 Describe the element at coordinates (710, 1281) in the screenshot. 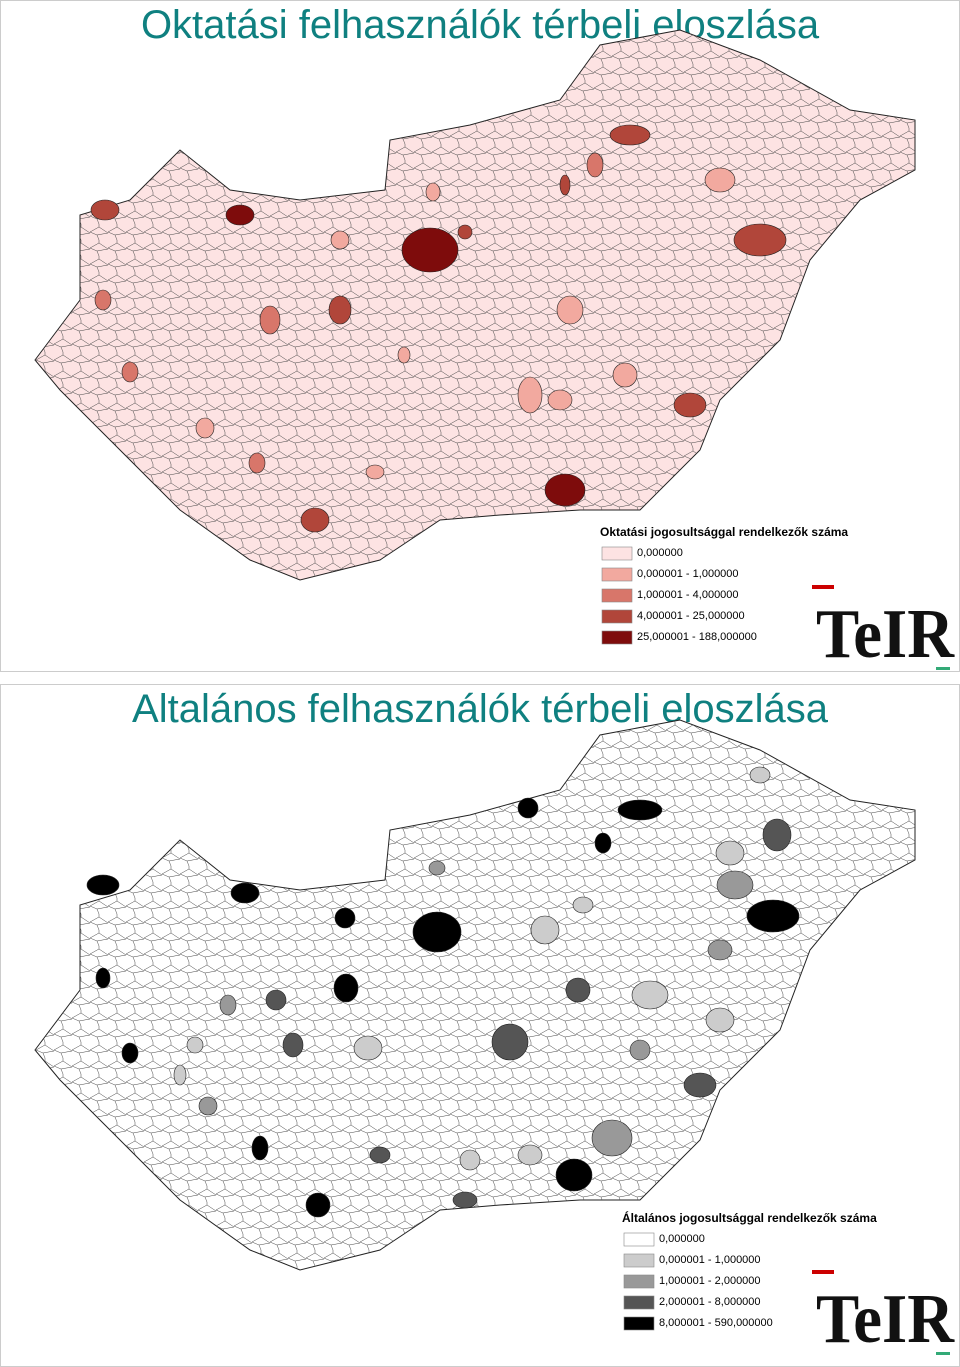

I see `legend-item: 1,000001 - 2,000000` at that location.